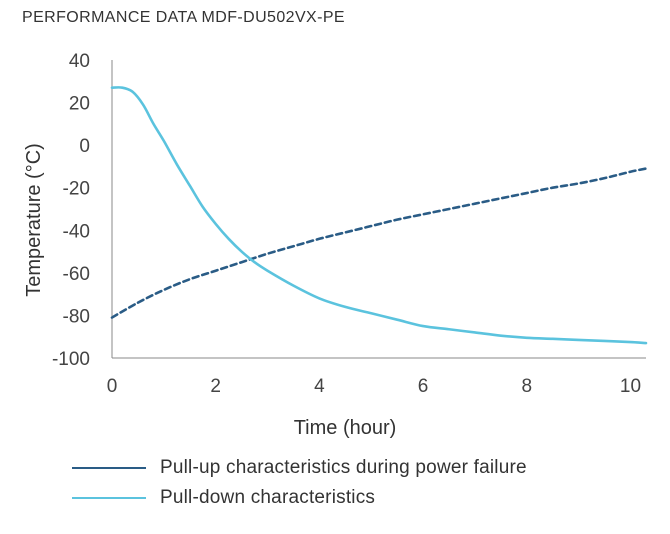 The height and width of the screenshot is (534, 670). What do you see at coordinates (76, 189) in the screenshot?
I see `y-tick-label: -20` at bounding box center [76, 189].